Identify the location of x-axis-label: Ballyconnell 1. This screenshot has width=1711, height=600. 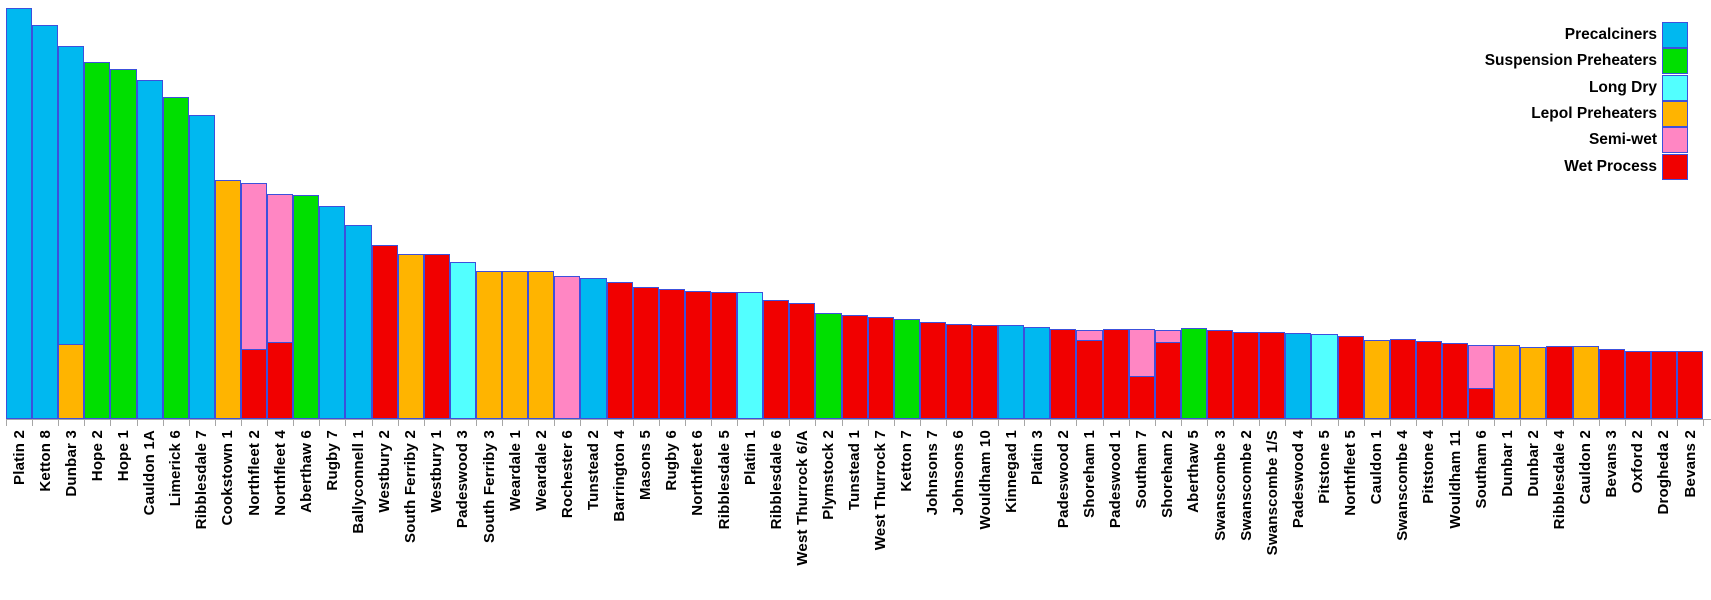
(358, 482).